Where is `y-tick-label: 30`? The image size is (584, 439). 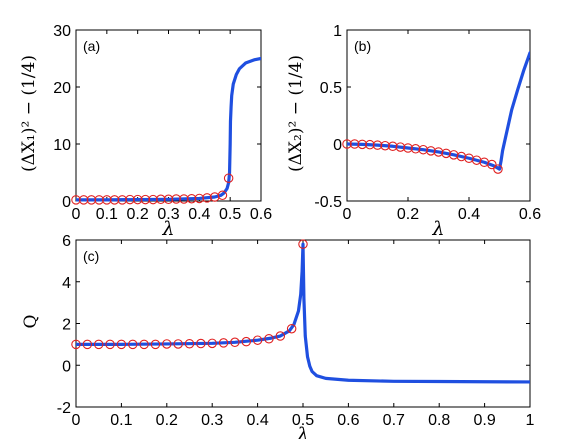 y-tick-label: 30 is located at coordinates (62, 31).